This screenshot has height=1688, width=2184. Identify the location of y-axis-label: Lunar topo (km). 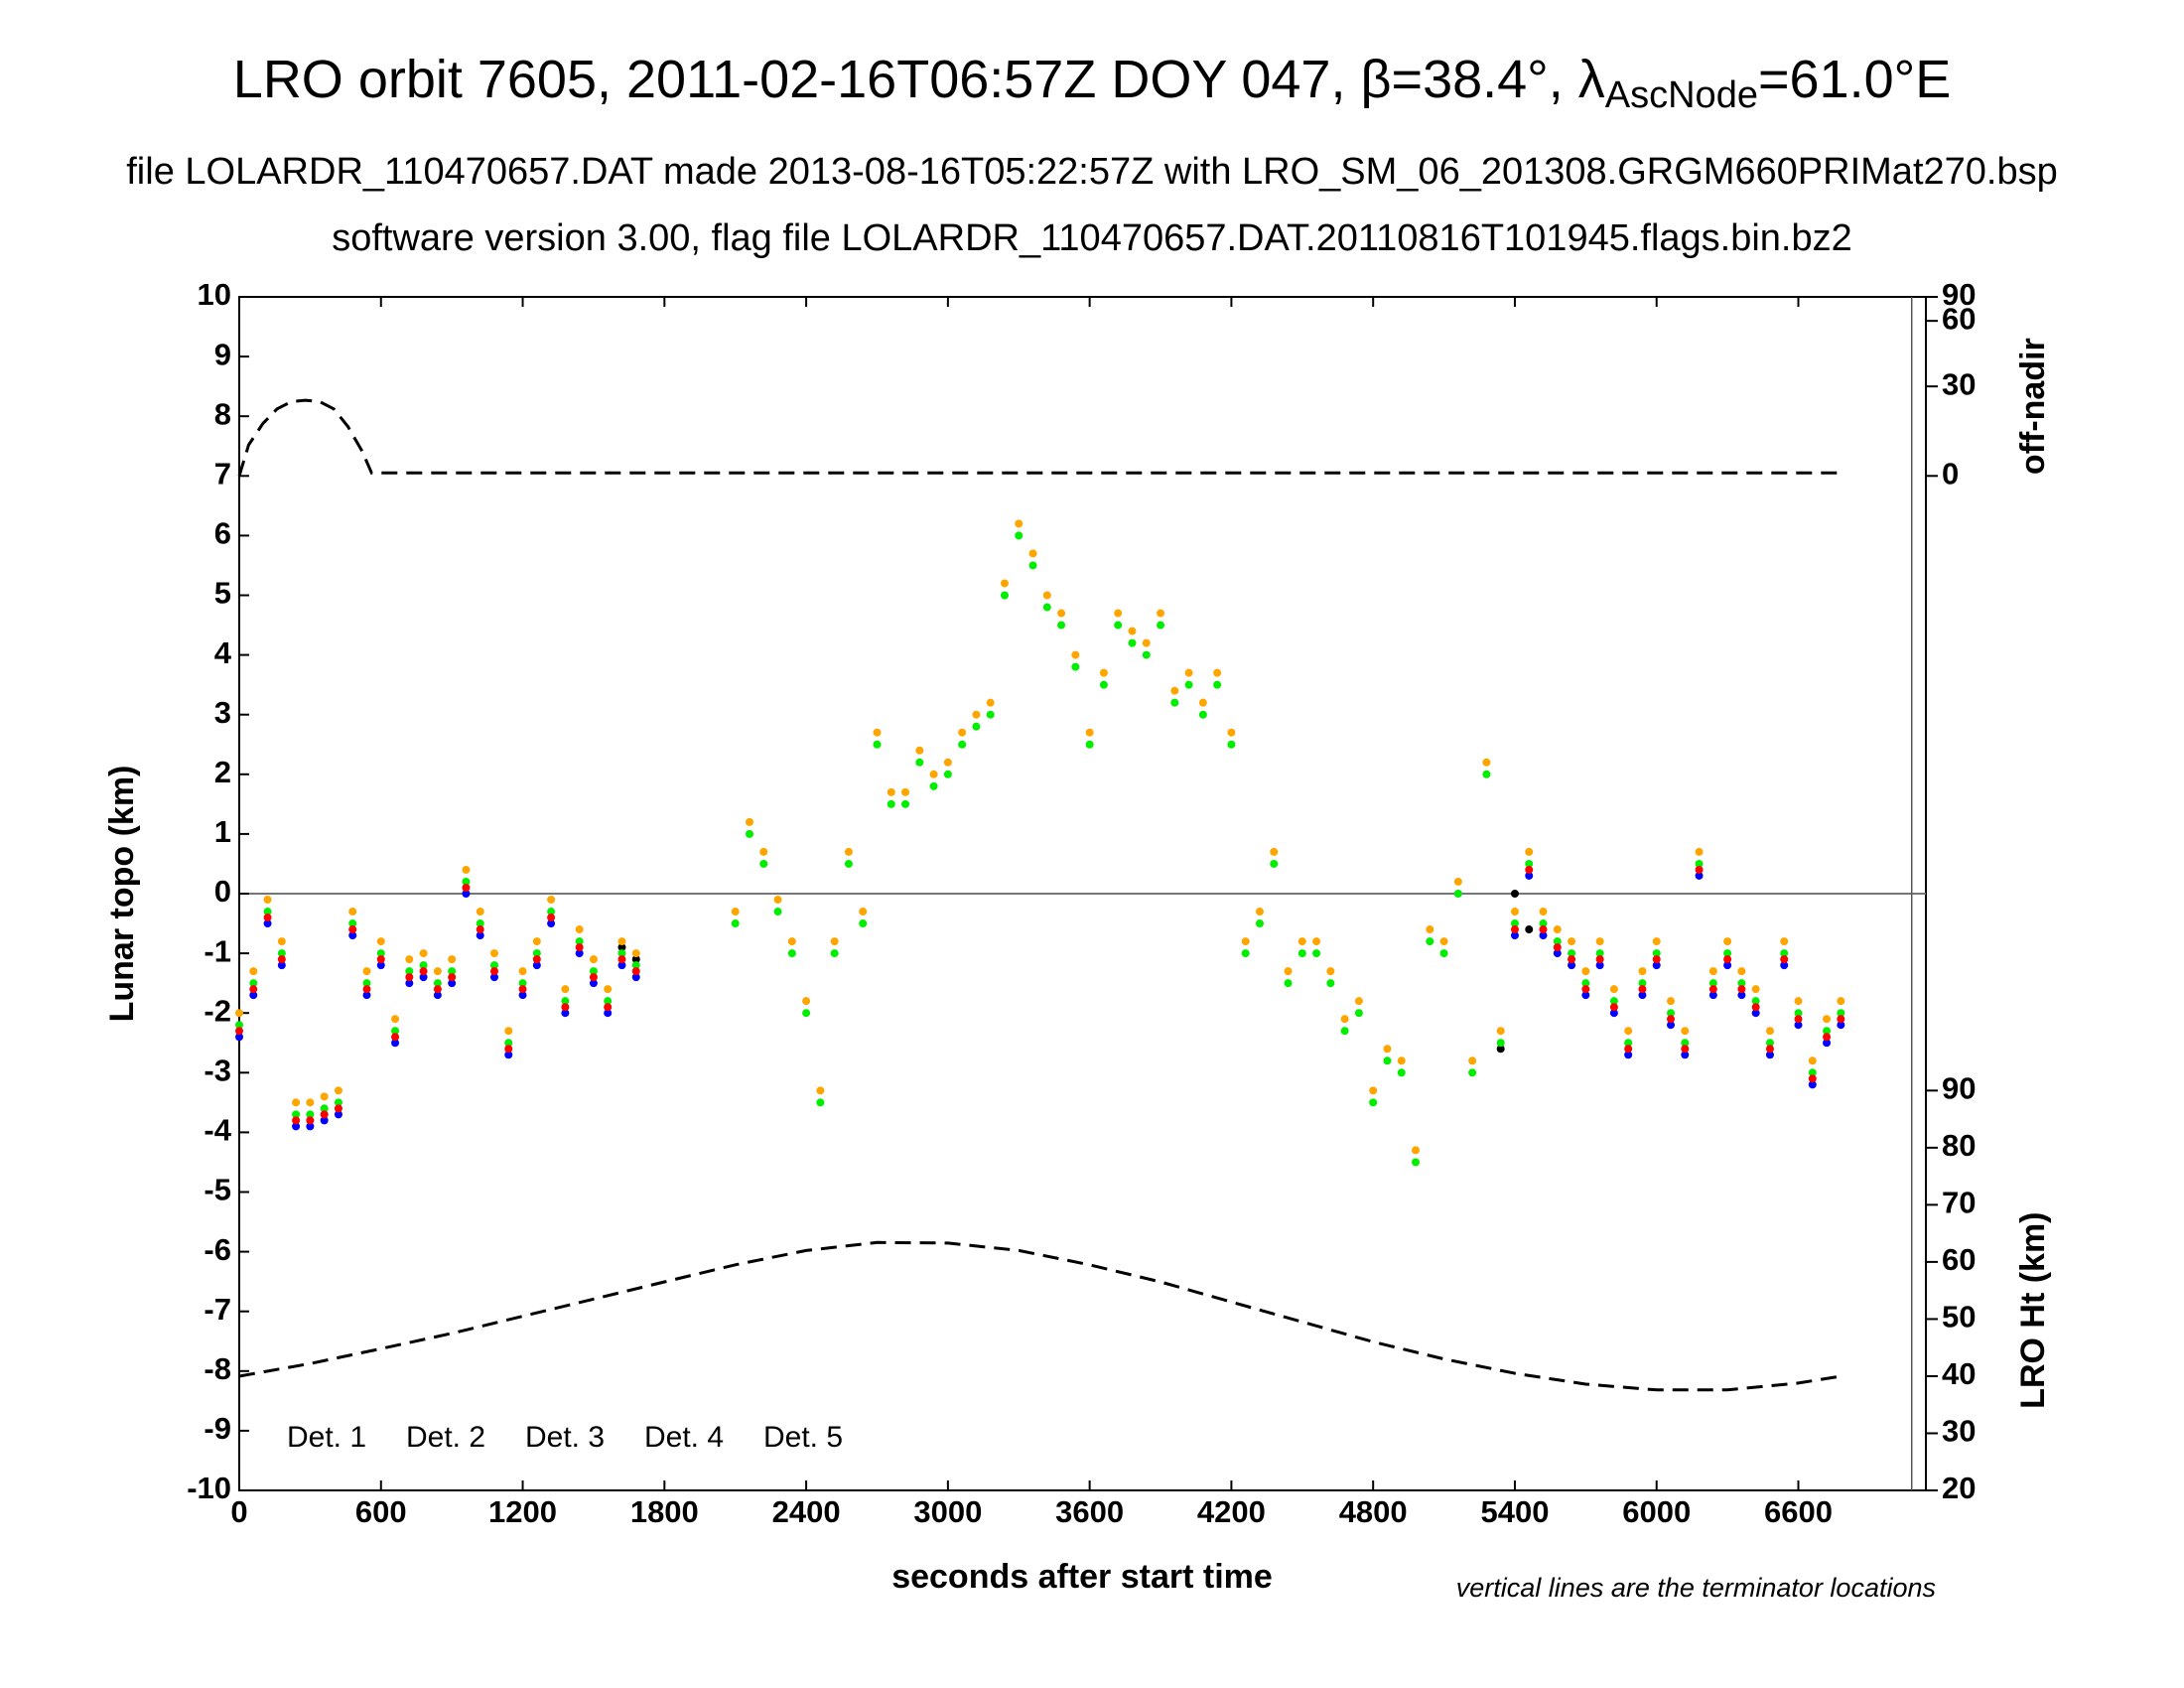
(122, 894).